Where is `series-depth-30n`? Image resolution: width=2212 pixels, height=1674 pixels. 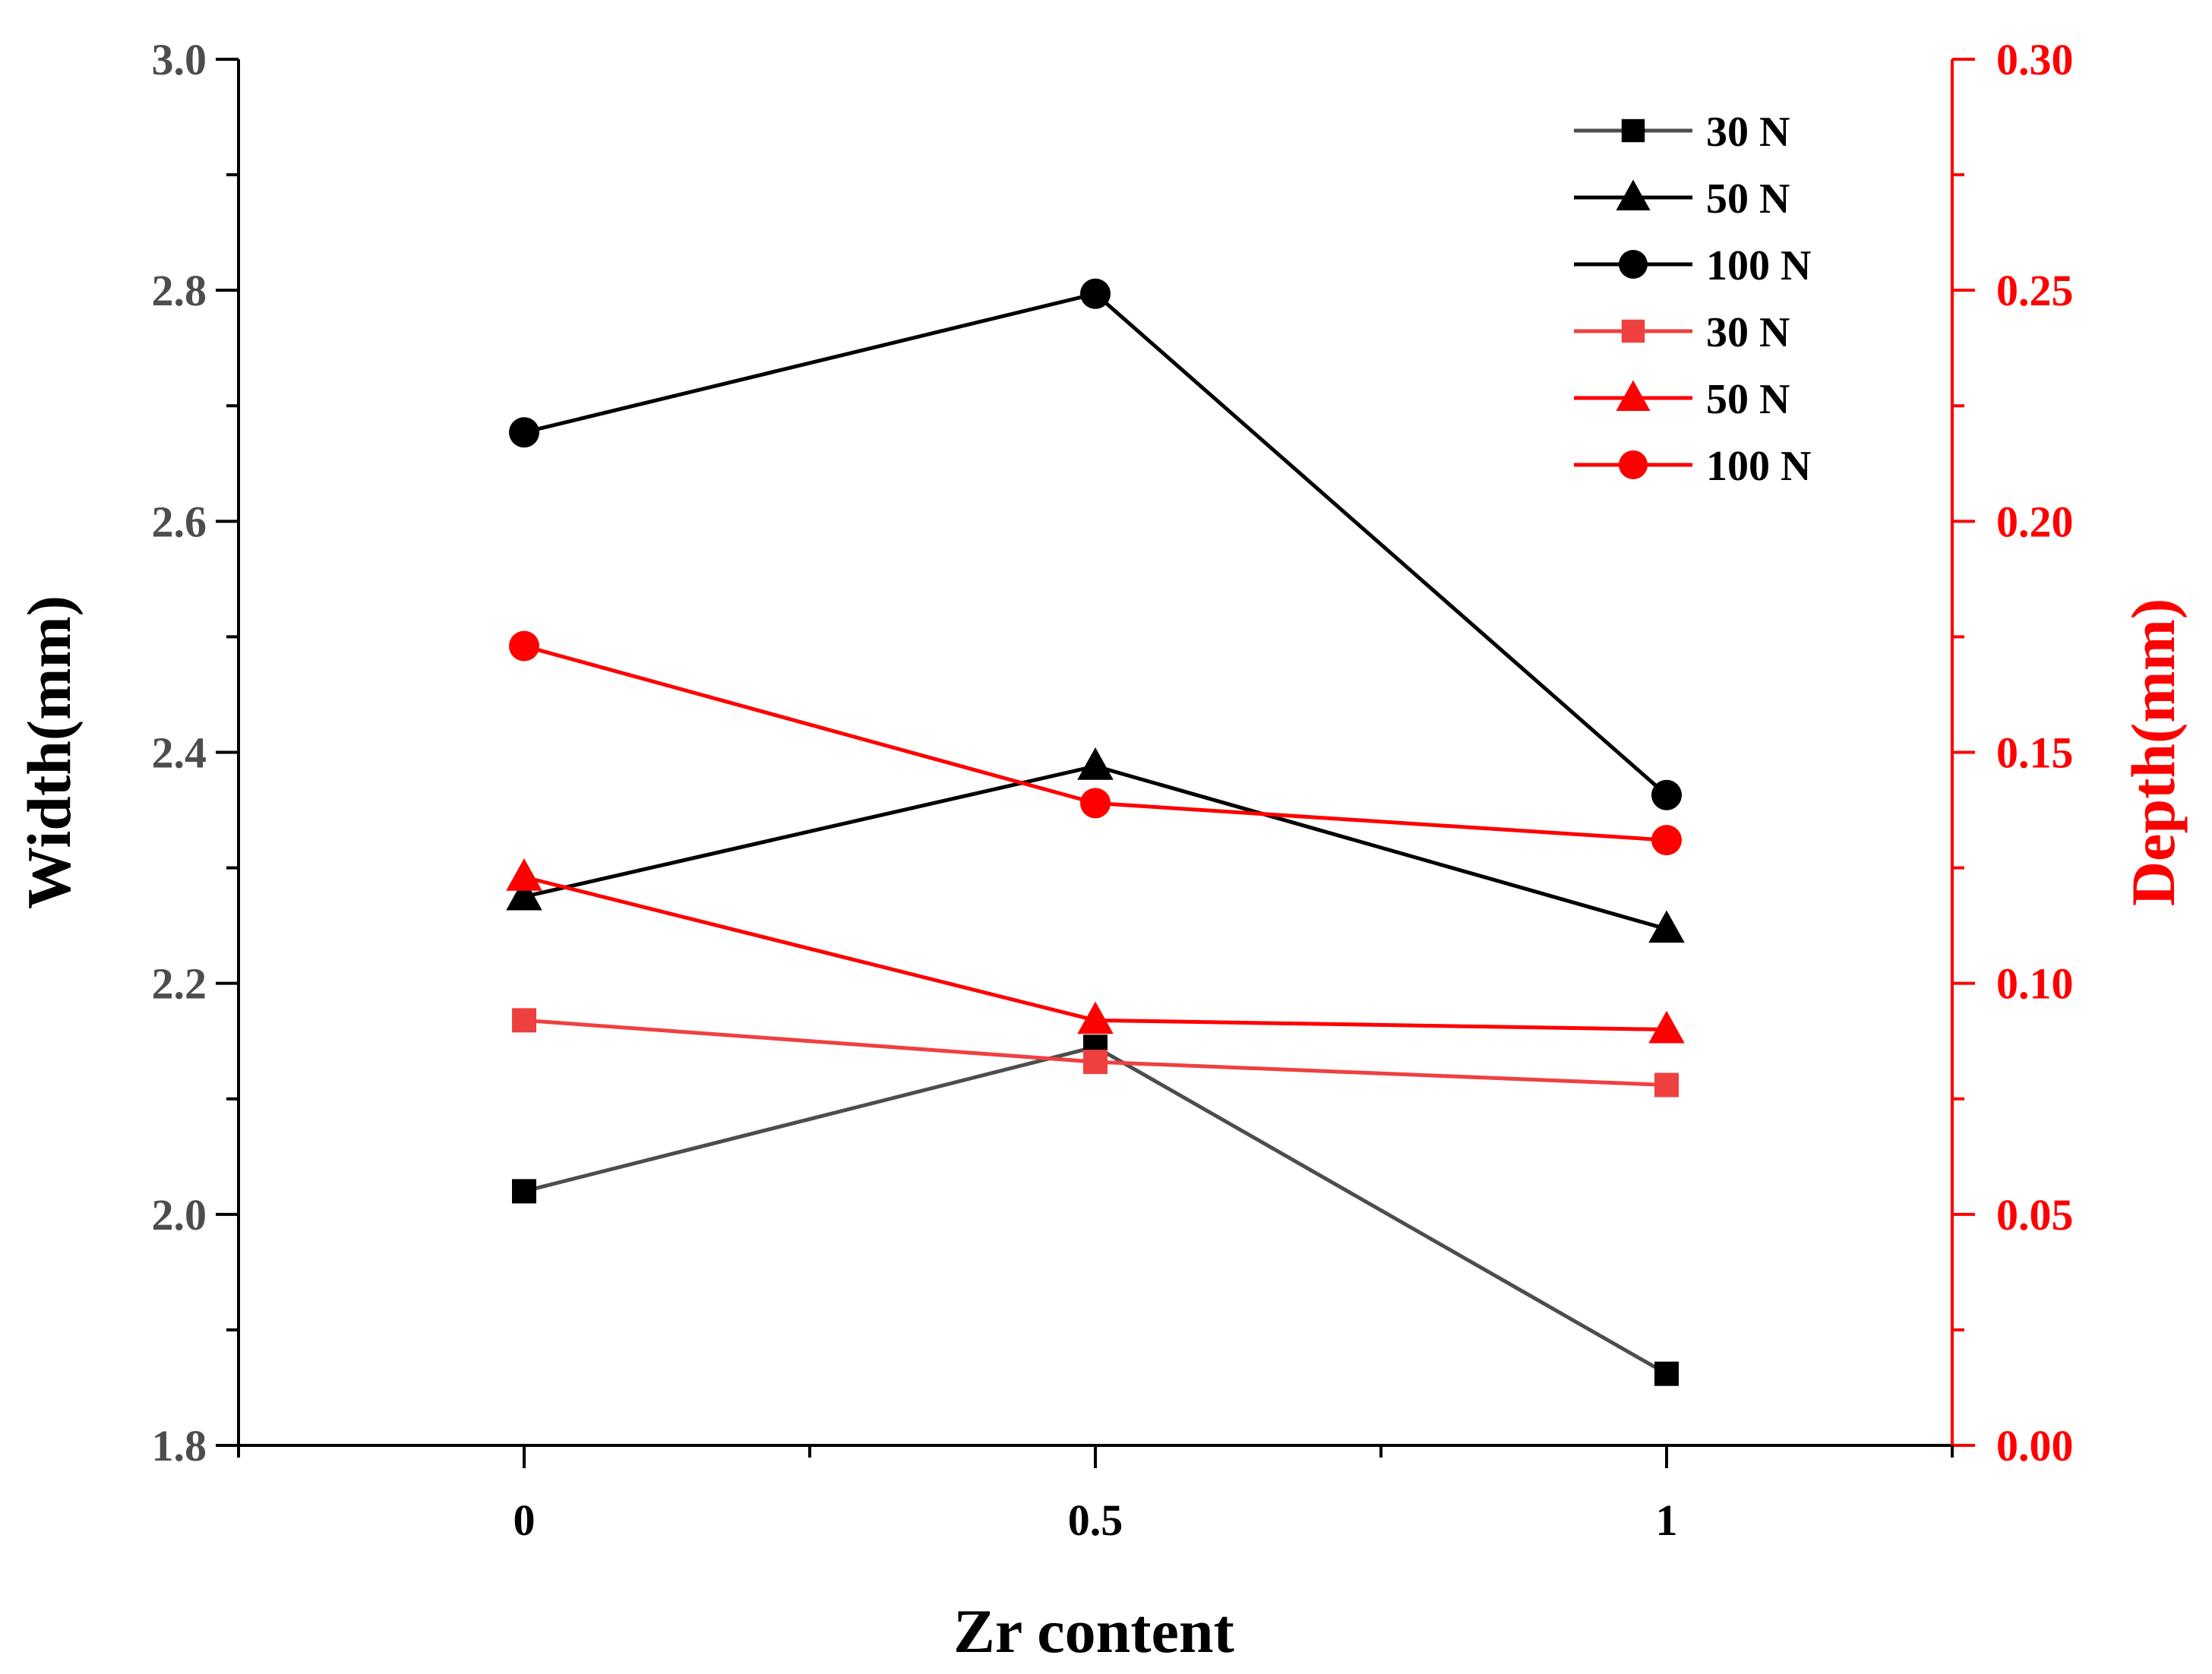
series-depth-30n is located at coordinates (1095, 1053).